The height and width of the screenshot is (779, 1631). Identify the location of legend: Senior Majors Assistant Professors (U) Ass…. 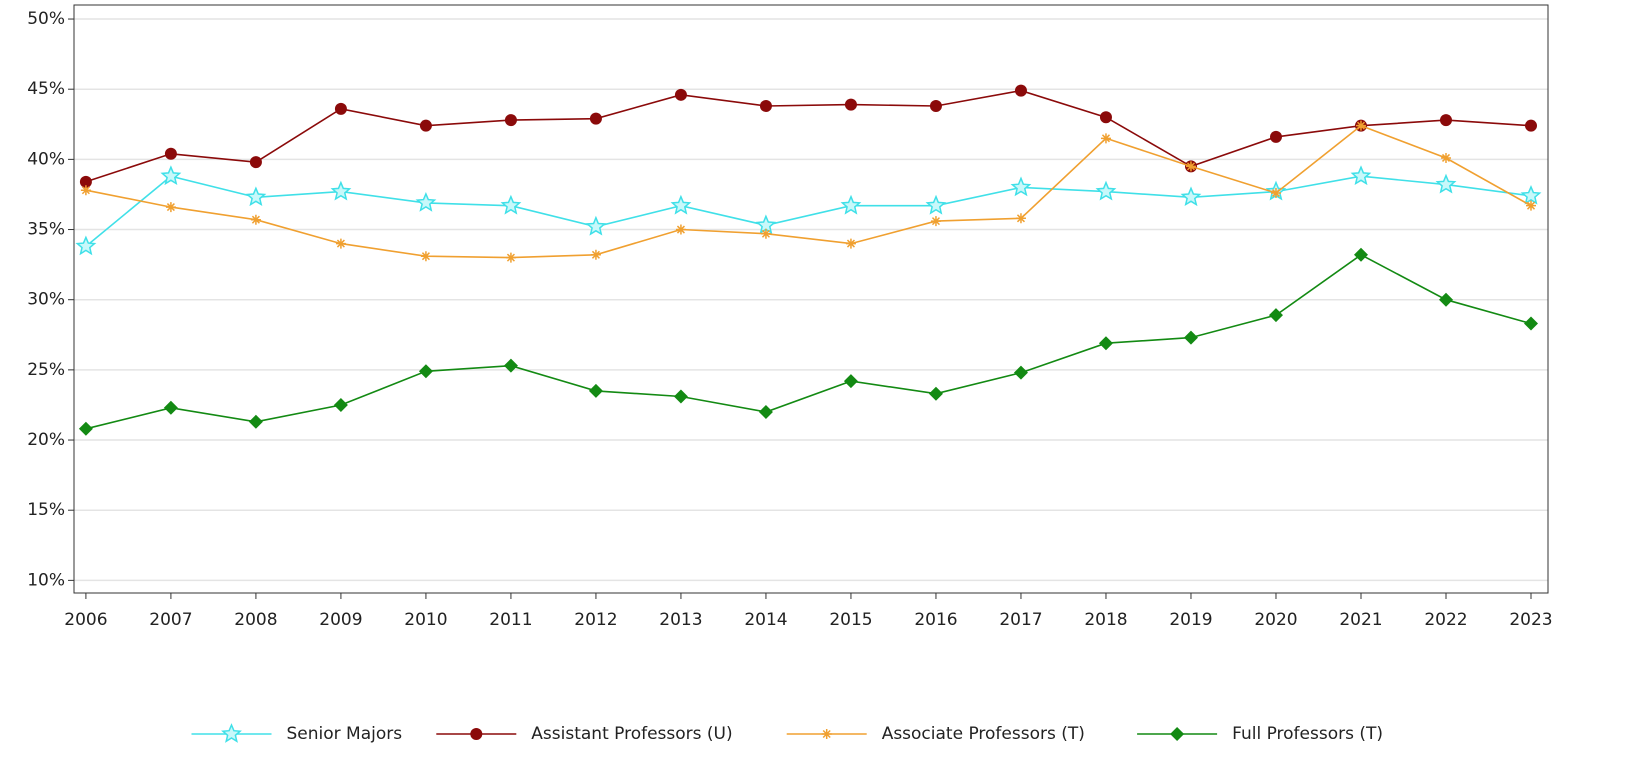
(787, 733).